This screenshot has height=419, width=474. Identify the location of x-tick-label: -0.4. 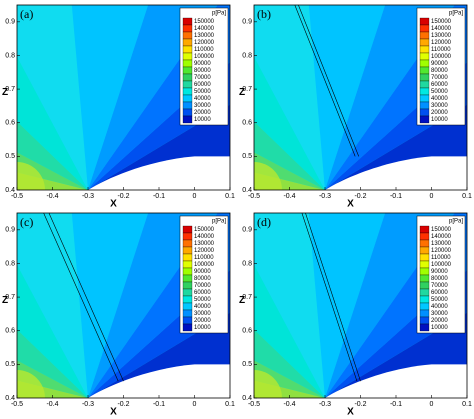
(289, 196).